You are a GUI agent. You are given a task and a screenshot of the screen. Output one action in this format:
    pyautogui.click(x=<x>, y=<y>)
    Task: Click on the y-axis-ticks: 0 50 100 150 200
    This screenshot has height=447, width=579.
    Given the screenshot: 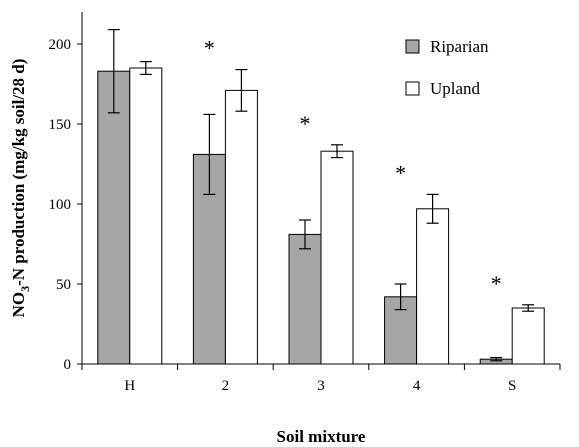 What is the action you would take?
    pyautogui.click(x=65, y=205)
    